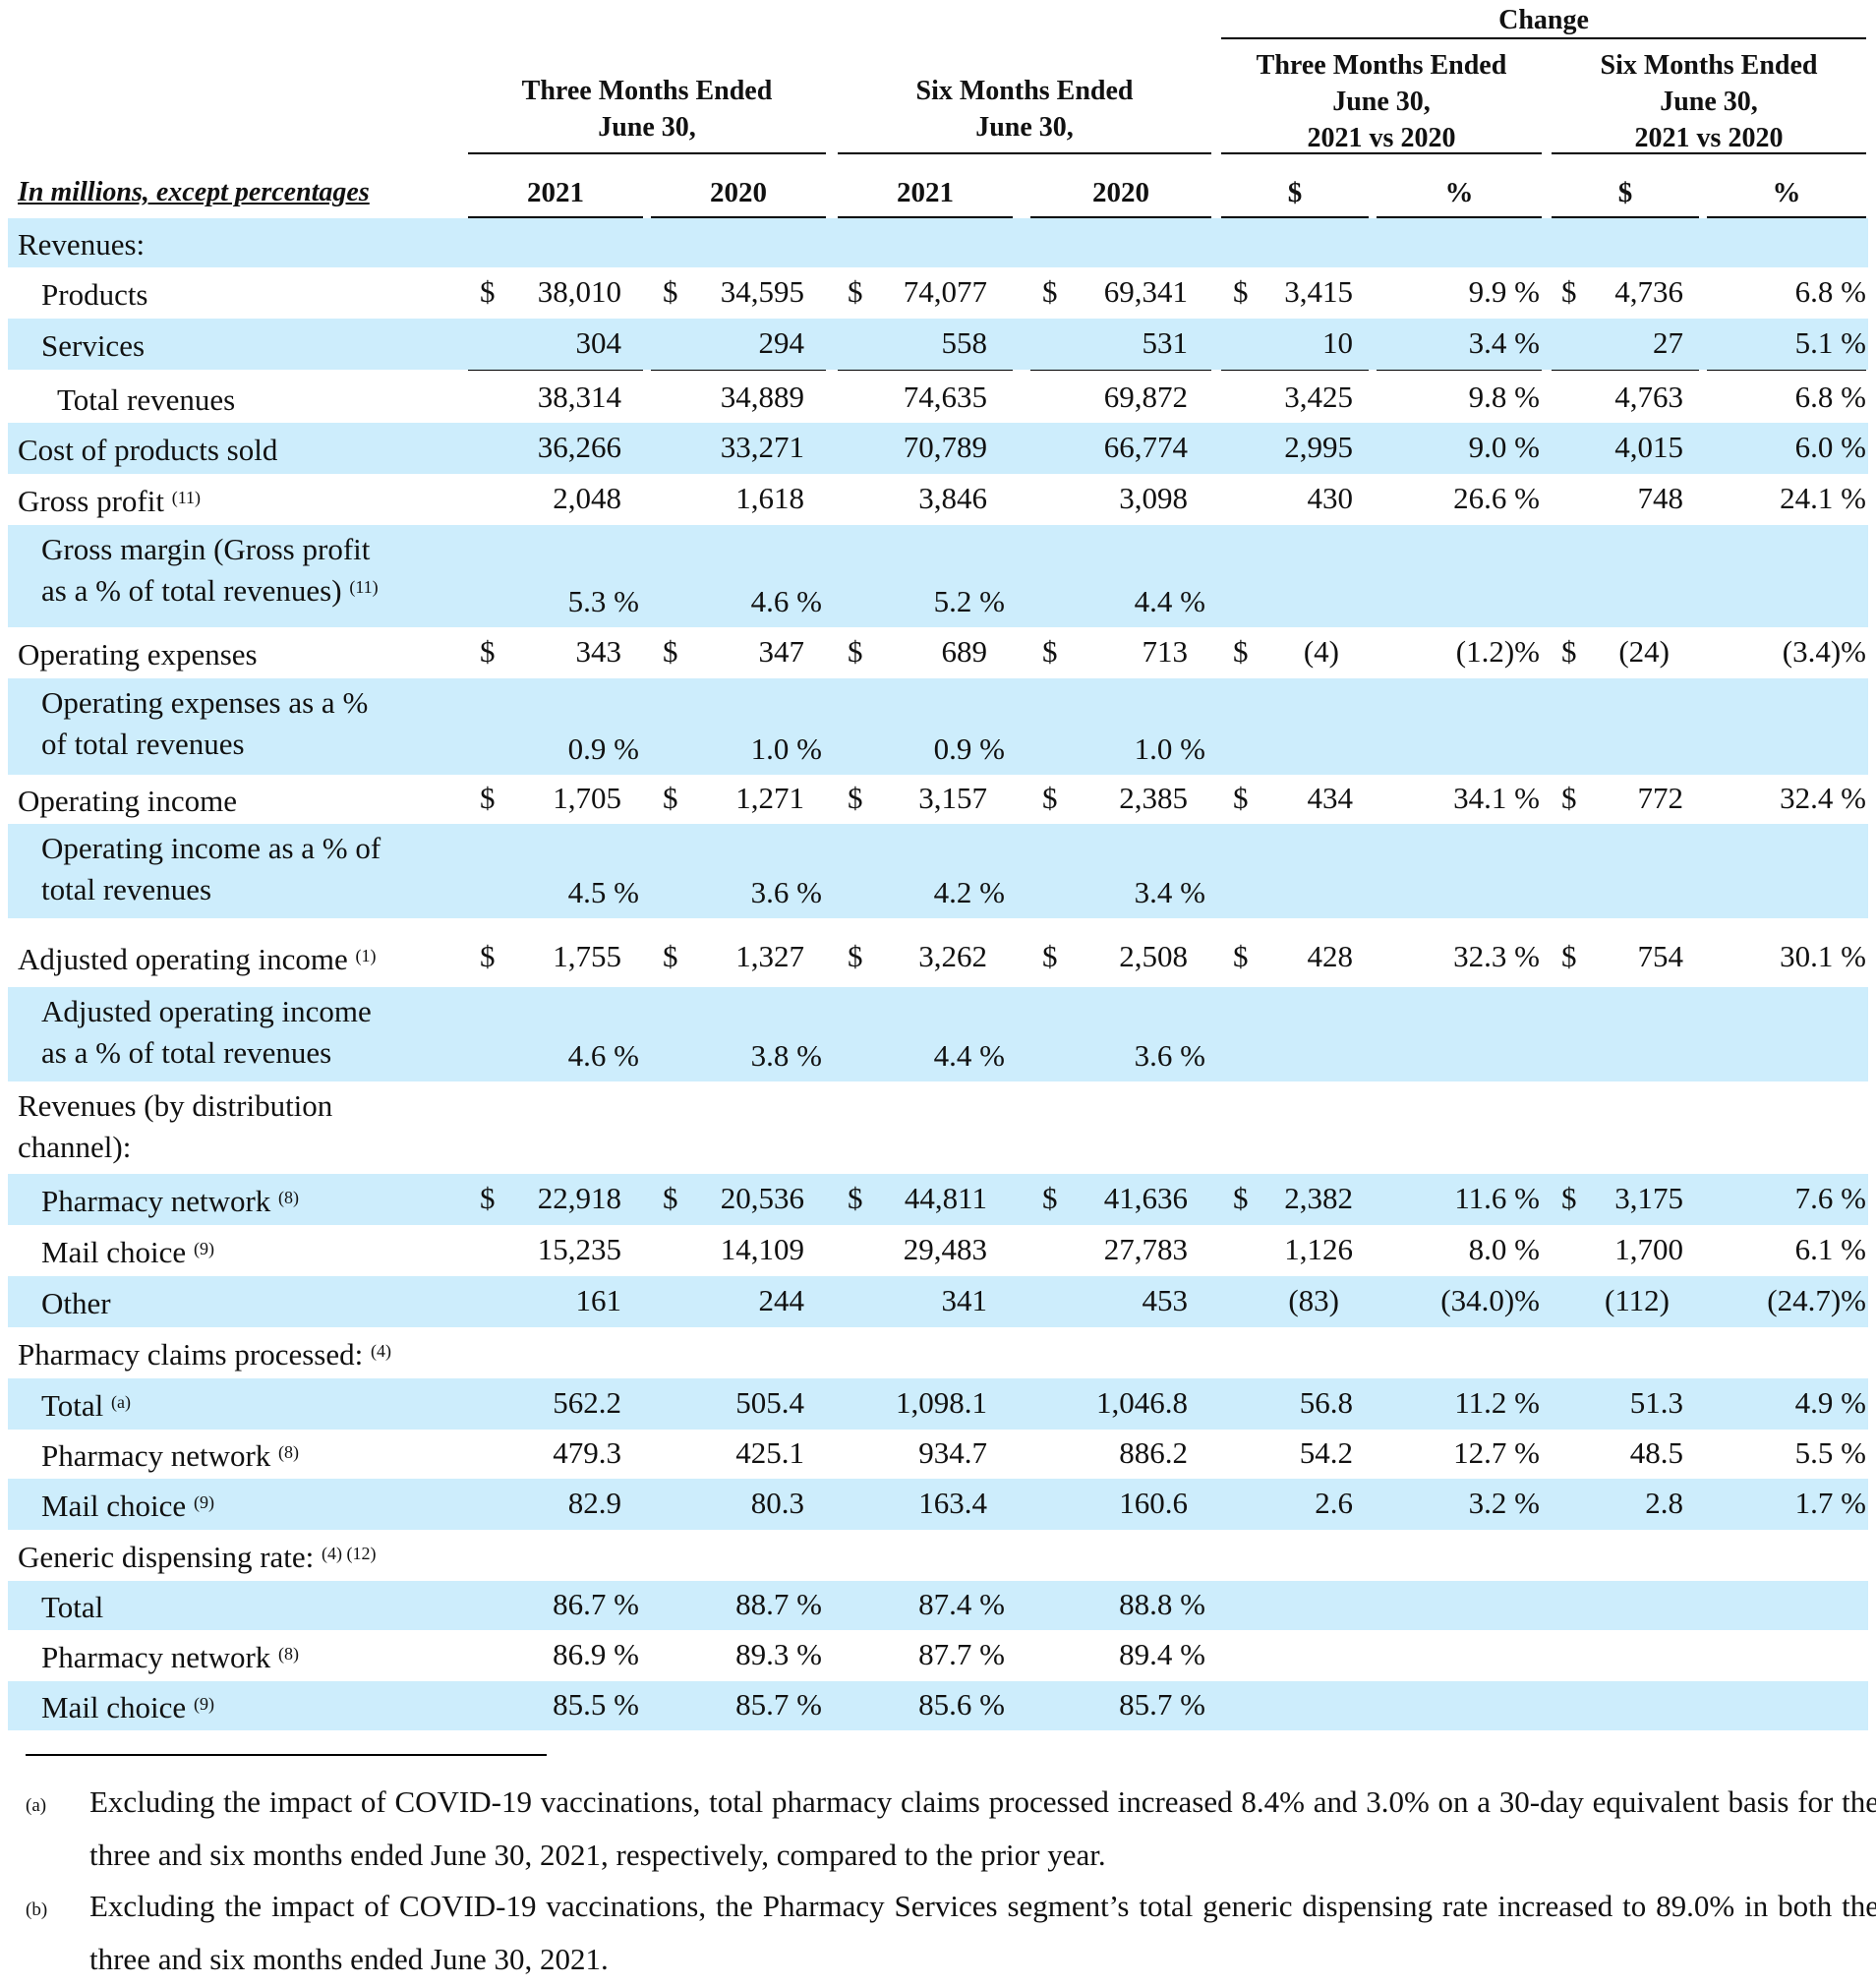 Image resolution: width=1876 pixels, height=1986 pixels. Describe the element at coordinates (941, 1403) in the screenshot. I see `table-cell-value: 1,098.1` at that location.